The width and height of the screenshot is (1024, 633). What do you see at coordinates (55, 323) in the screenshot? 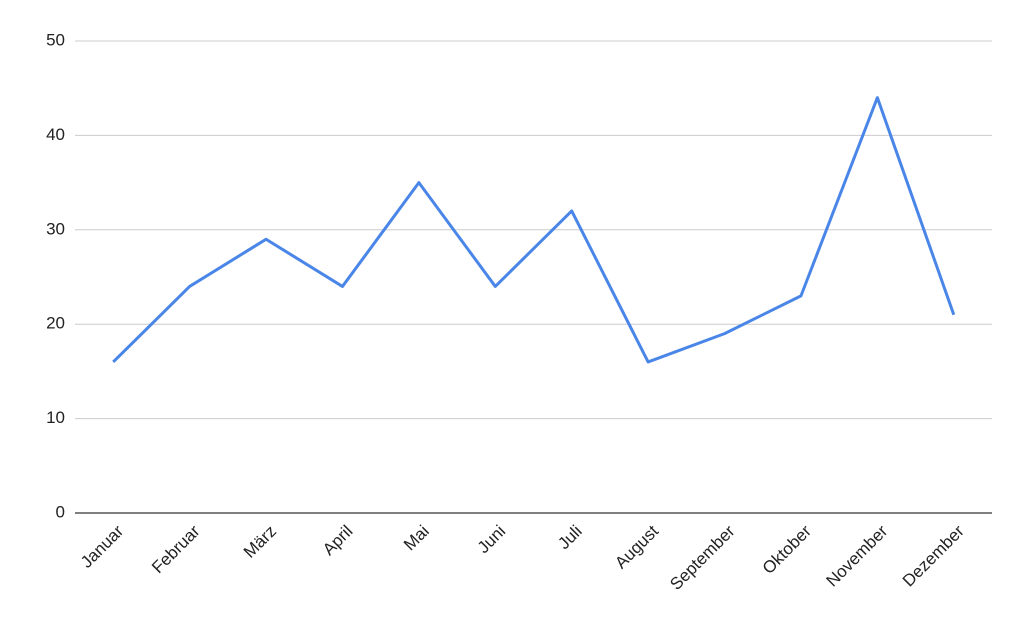
I see `y-tick-label: 20` at bounding box center [55, 323].